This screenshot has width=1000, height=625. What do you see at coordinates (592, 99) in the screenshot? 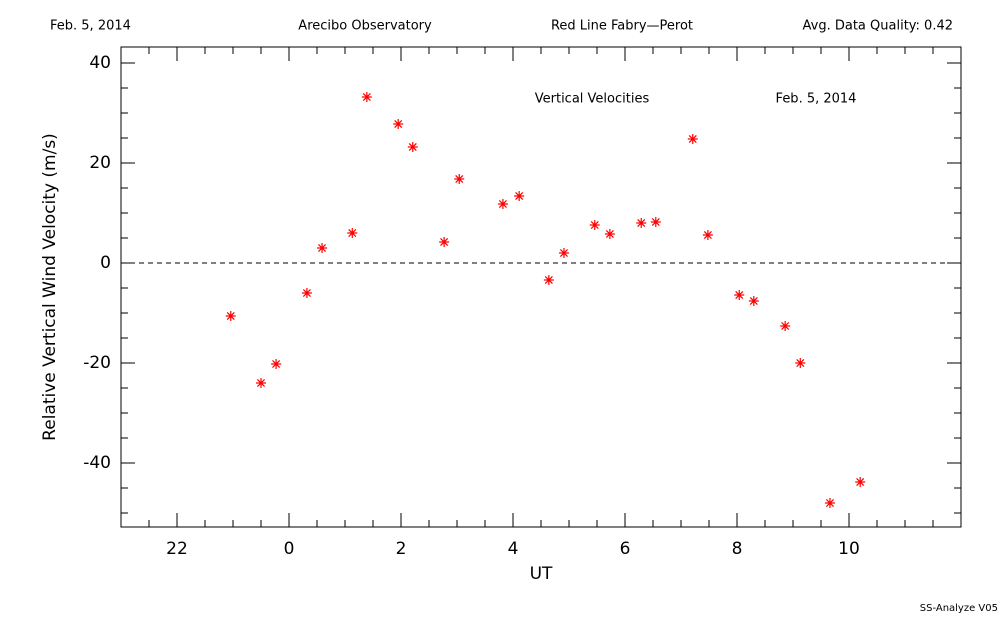
I see `chart-title: Vertical Velocities` at bounding box center [592, 99].